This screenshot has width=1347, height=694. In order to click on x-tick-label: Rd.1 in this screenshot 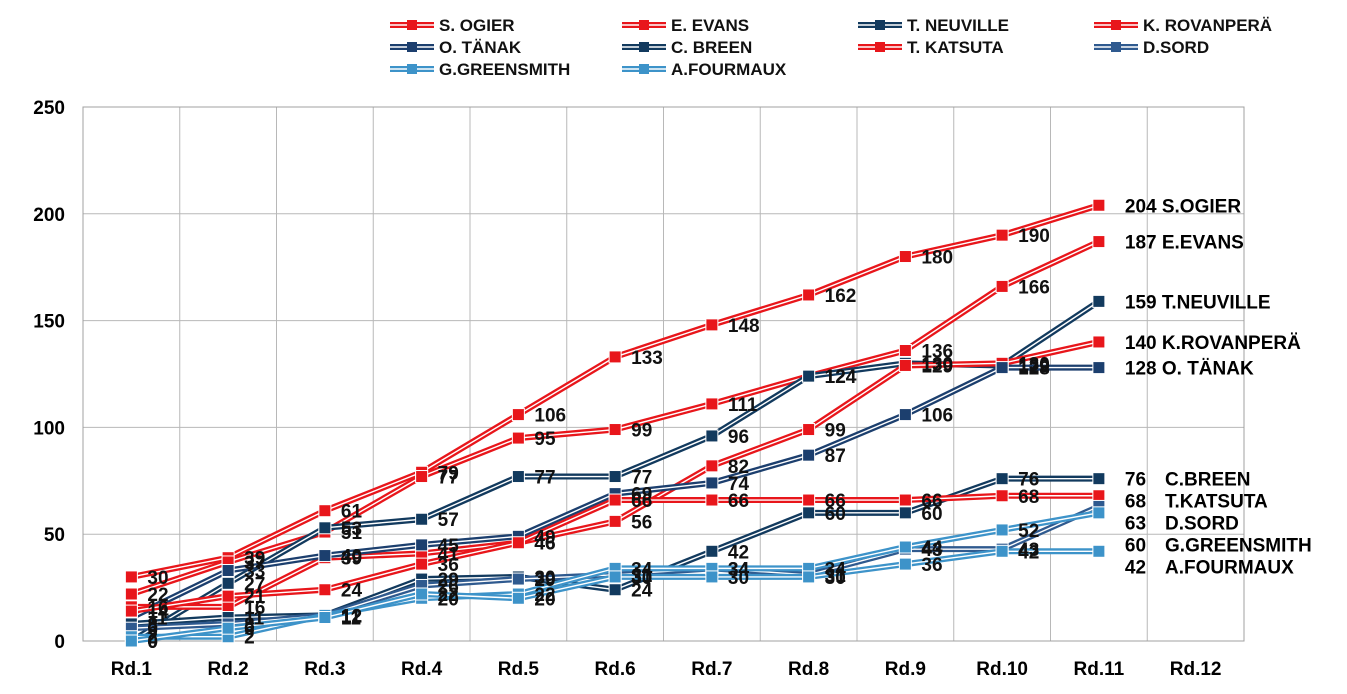, I will do `click(132, 669)`.